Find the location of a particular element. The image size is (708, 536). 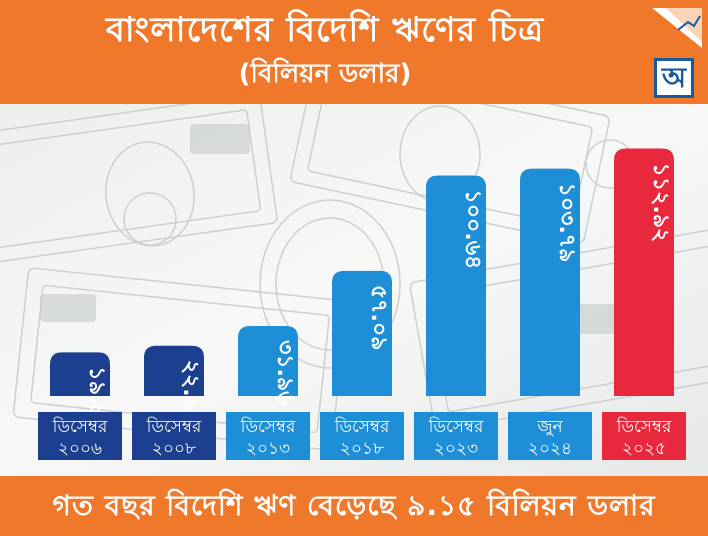

bar-value-label-7: ১১২.৯২ is located at coordinates (660, 203).